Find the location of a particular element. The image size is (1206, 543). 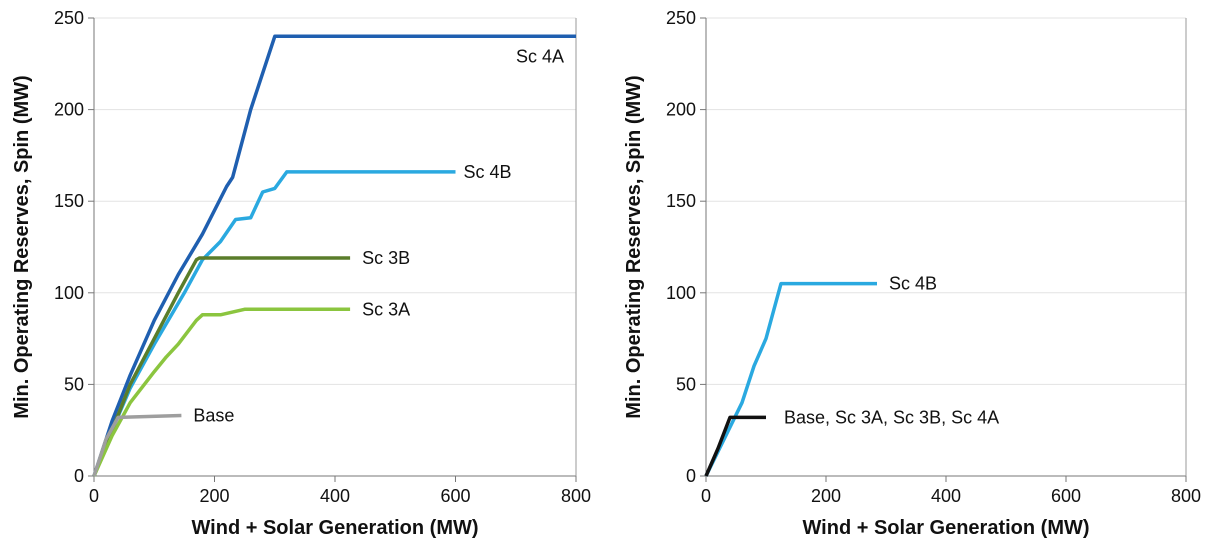

series-label-sc-3b: Sc 3B is located at coordinates (386, 258).